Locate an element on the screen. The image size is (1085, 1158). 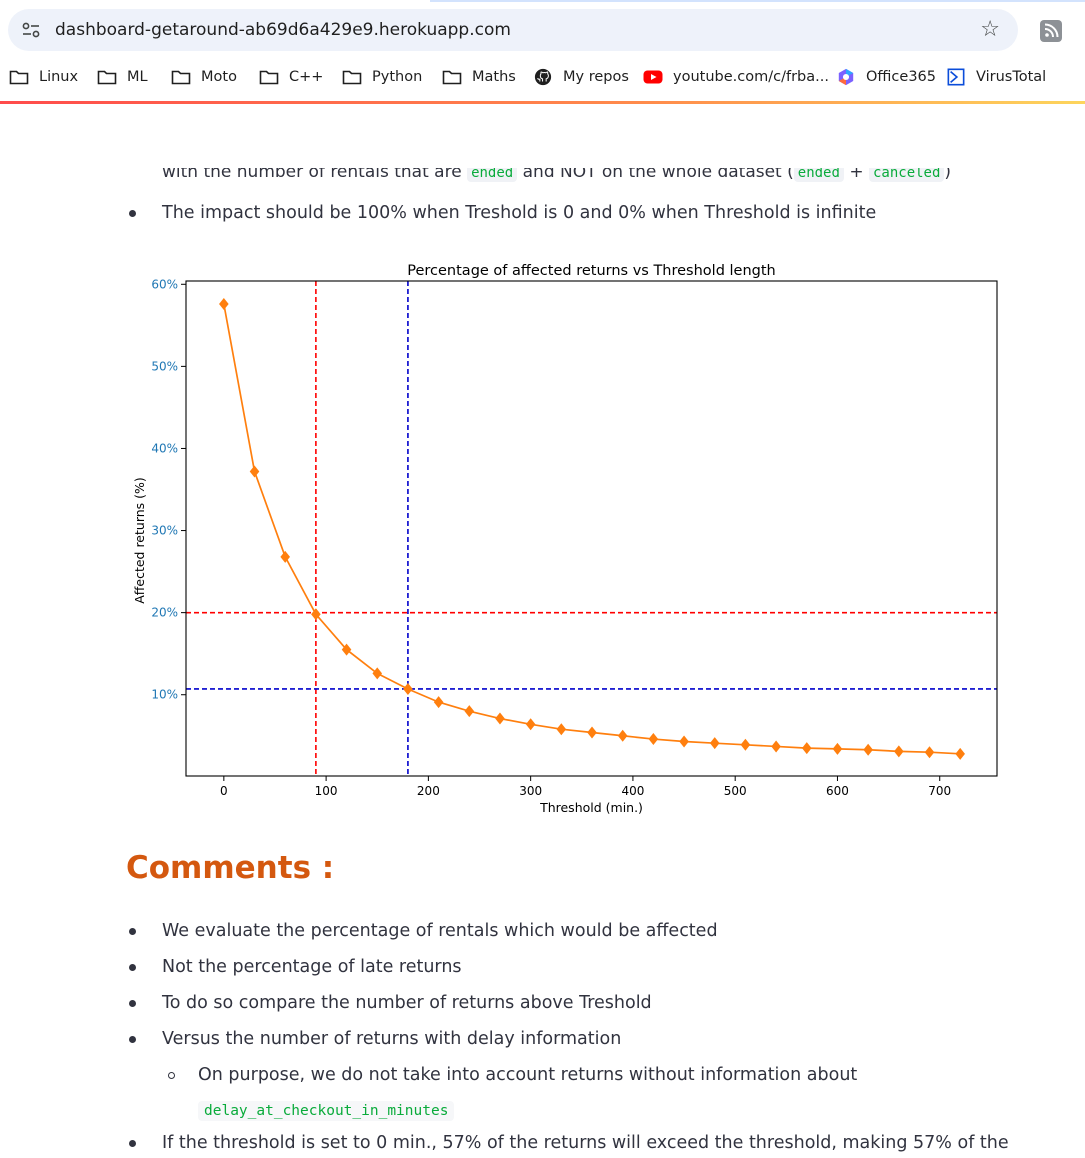
y-tick-label: 40% is located at coordinates (164, 448).